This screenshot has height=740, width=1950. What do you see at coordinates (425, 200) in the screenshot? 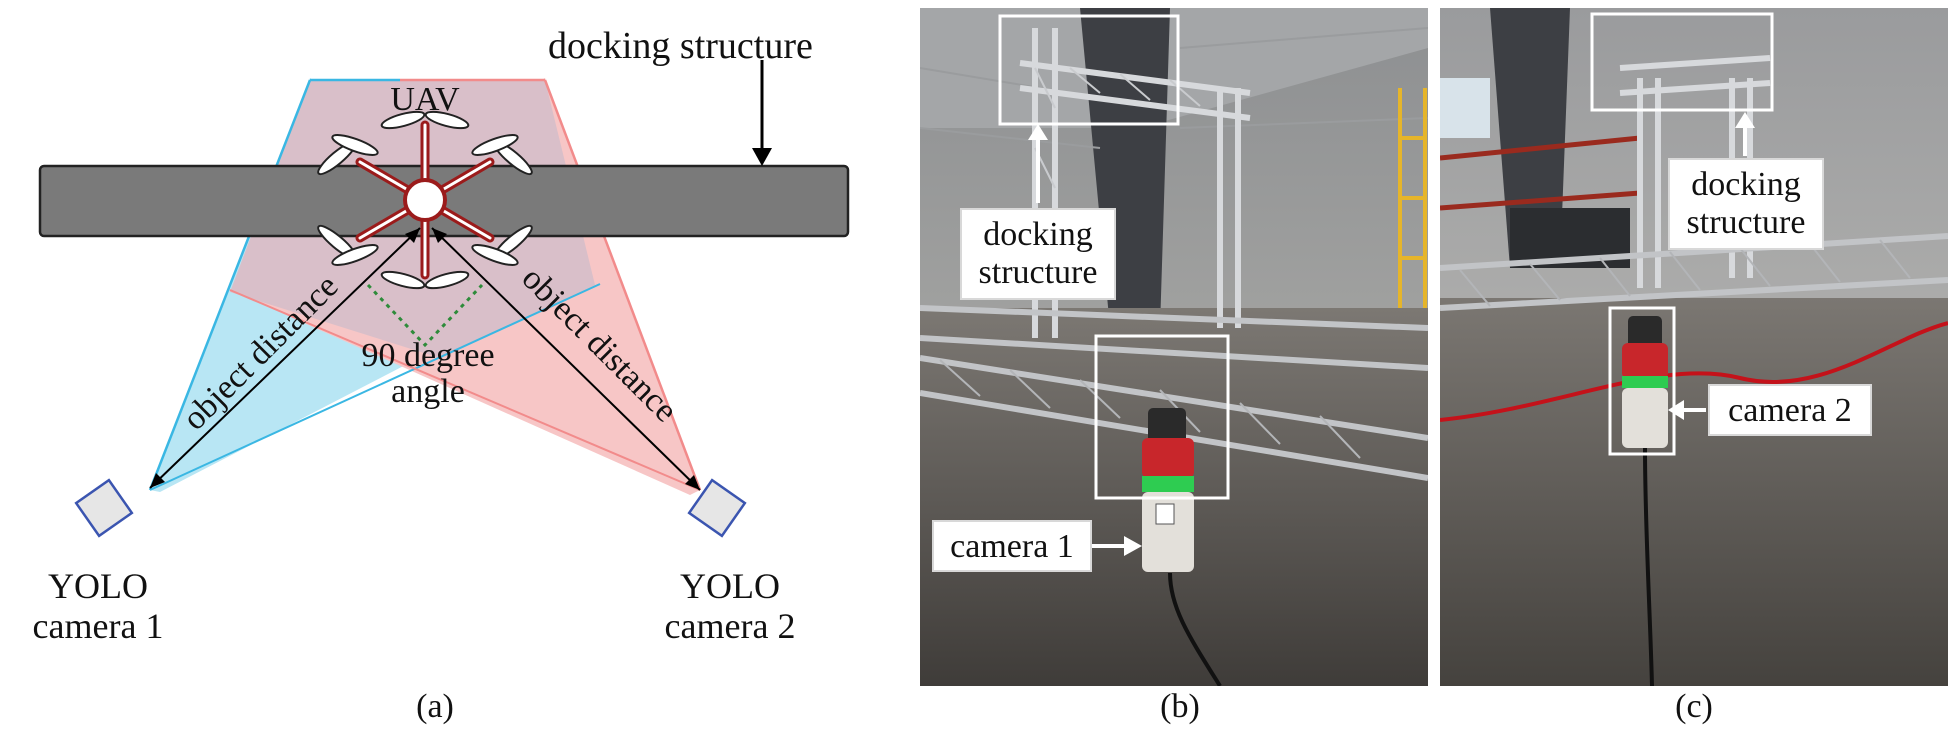
I see `uav-hexacopter` at bounding box center [425, 200].